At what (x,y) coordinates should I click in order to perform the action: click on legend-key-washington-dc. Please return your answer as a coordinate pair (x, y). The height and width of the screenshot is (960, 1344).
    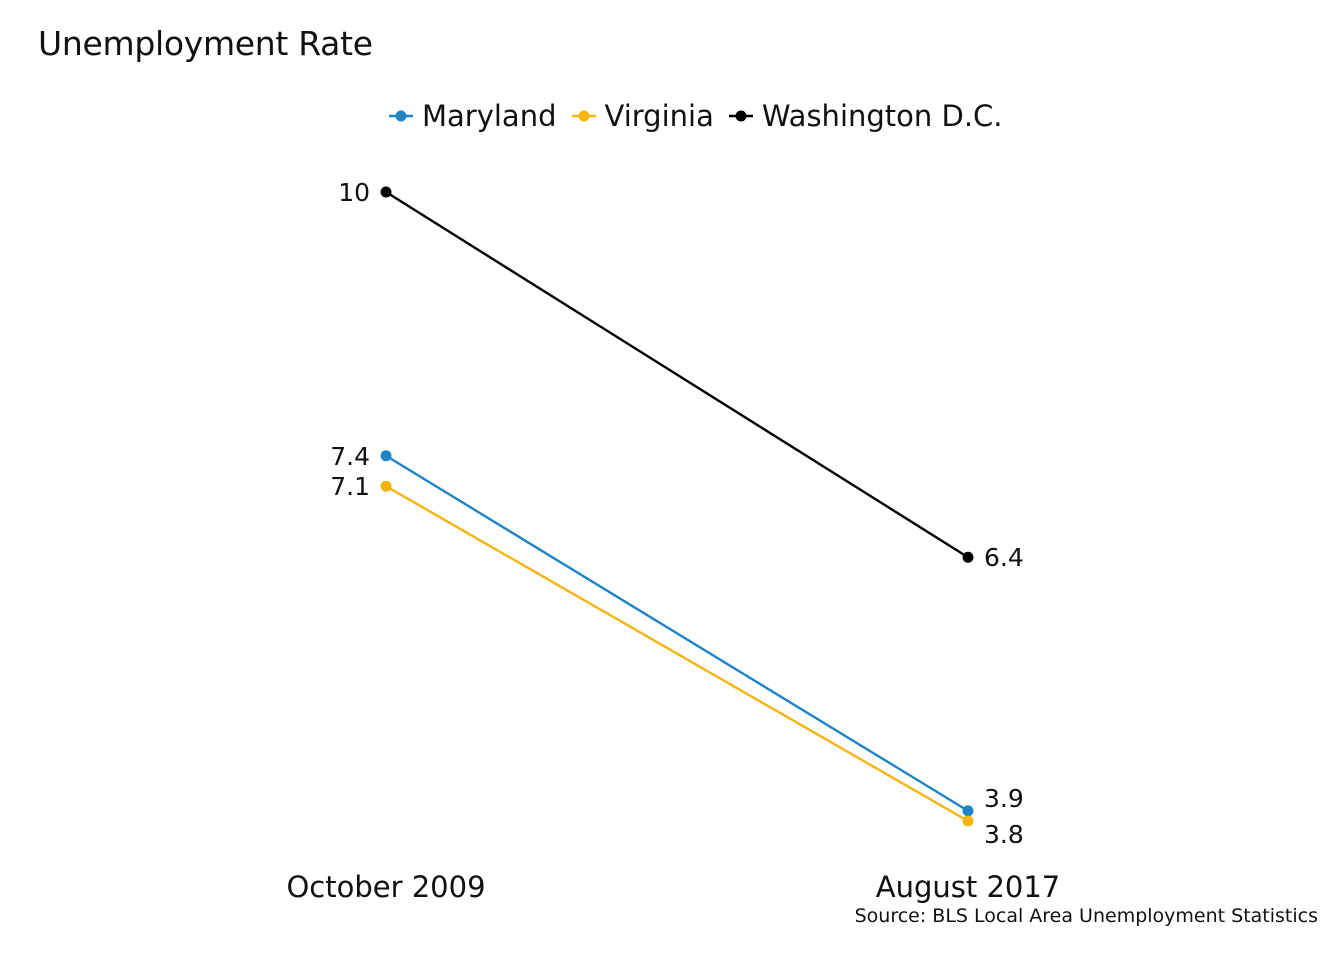
    Looking at the image, I should click on (740, 116).